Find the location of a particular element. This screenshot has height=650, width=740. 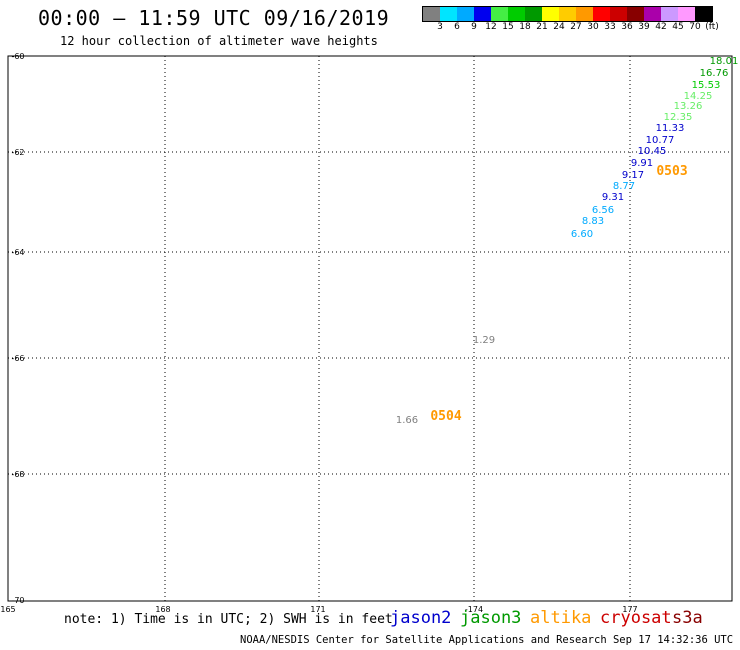

color-scale-labels: 3 6 9 12 15 18 21 24 27 30 33 36 39 42 45 70 (ft) is located at coordinates (581, 28).